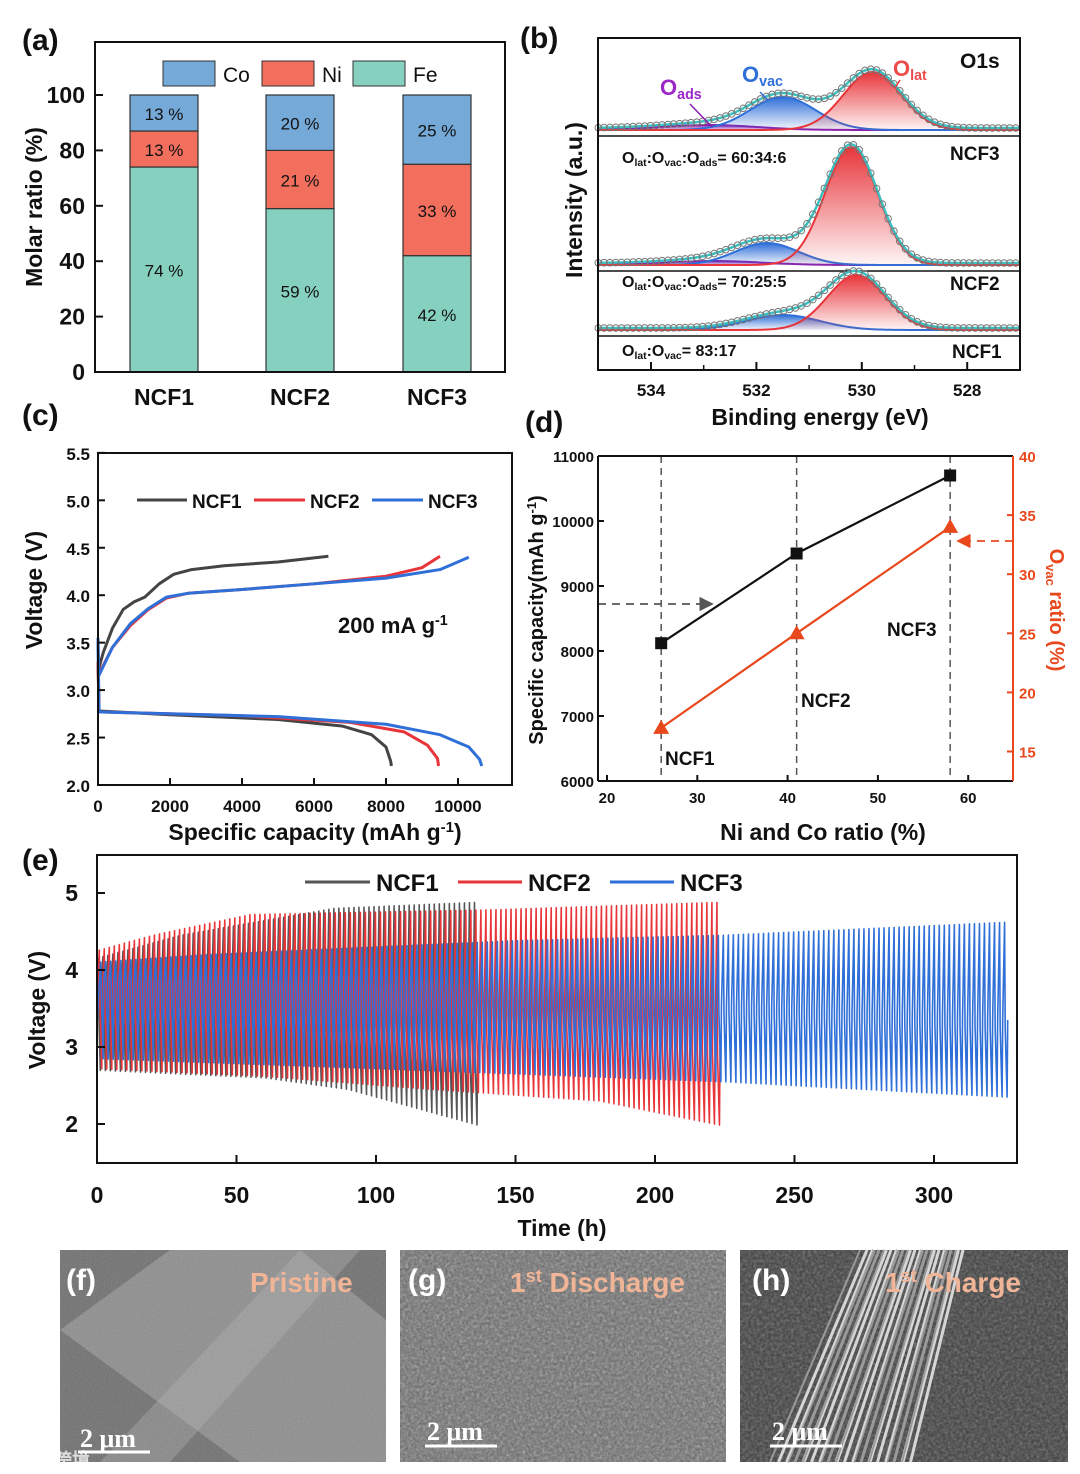  Describe the element at coordinates (307, 502) in the screenshot. I see `panel-c-legend: NCF1 NCF2 NCF3` at that location.